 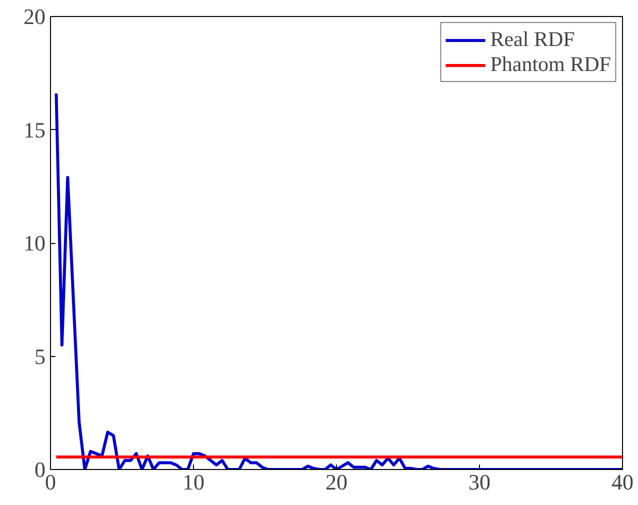 I want to click on x-tick-label: 40, so click(x=623, y=482).